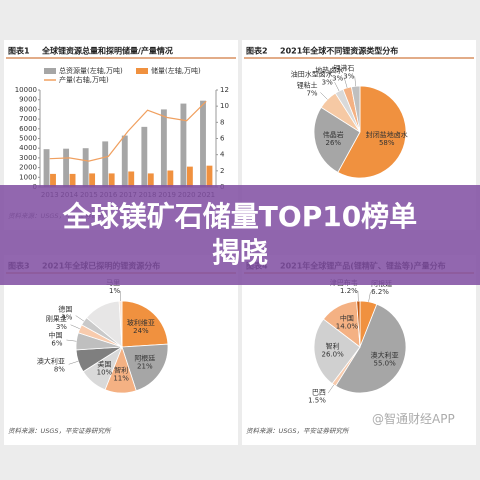 The height and width of the screenshot is (480, 480). Describe the element at coordinates (222, 122) in the screenshot. I see `y2-tick-label: 8` at that location.